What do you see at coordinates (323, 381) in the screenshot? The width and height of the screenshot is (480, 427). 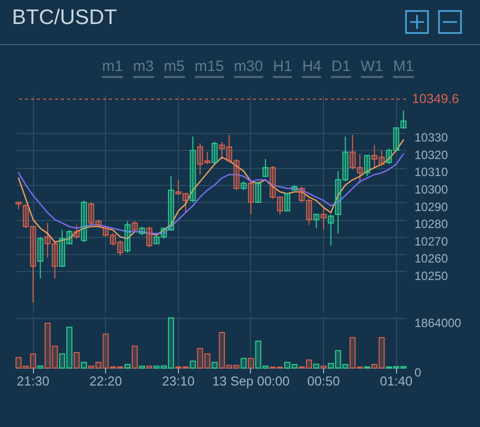 I see `x-tick-label: 00:50` at bounding box center [323, 381].